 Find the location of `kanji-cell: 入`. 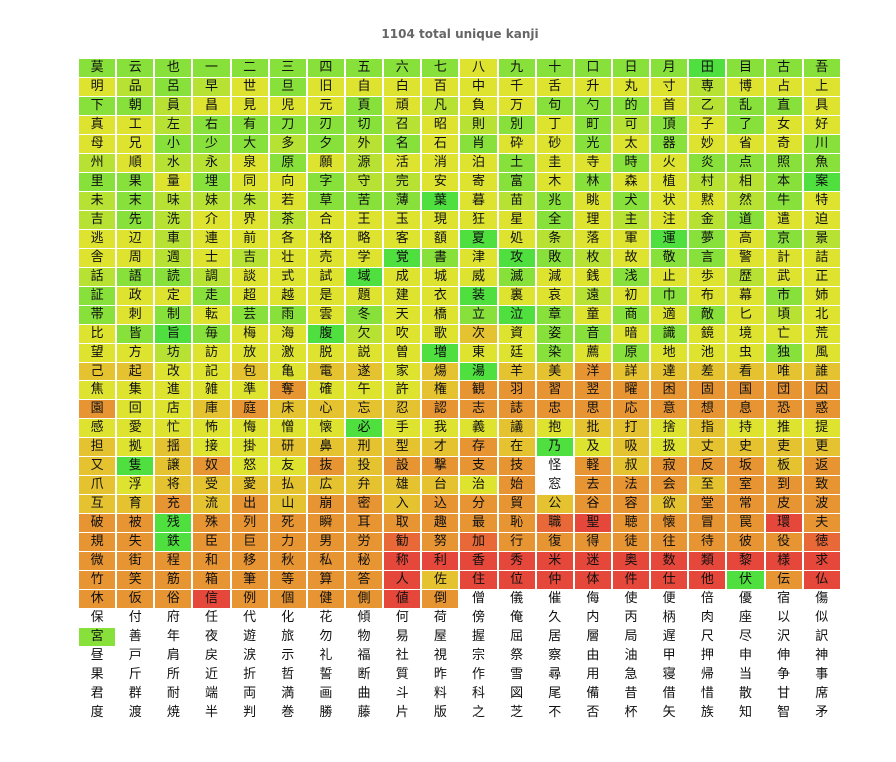

kanji-cell: 入 is located at coordinates (402, 504).